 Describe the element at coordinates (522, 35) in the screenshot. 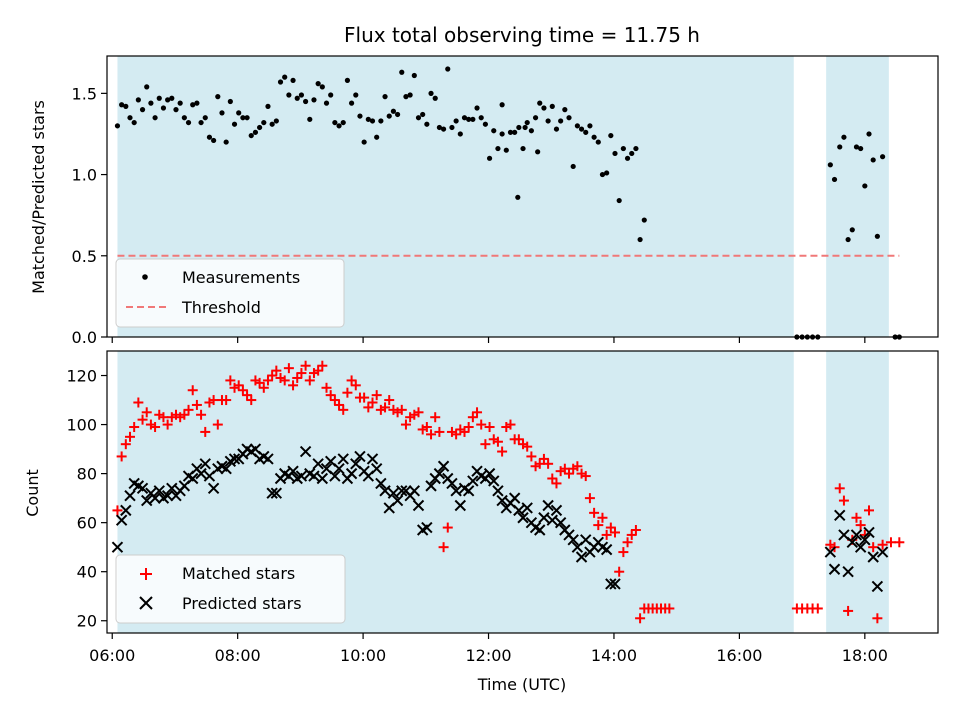

I see `chart-title: Flux total observing time = 11.75 h` at that location.